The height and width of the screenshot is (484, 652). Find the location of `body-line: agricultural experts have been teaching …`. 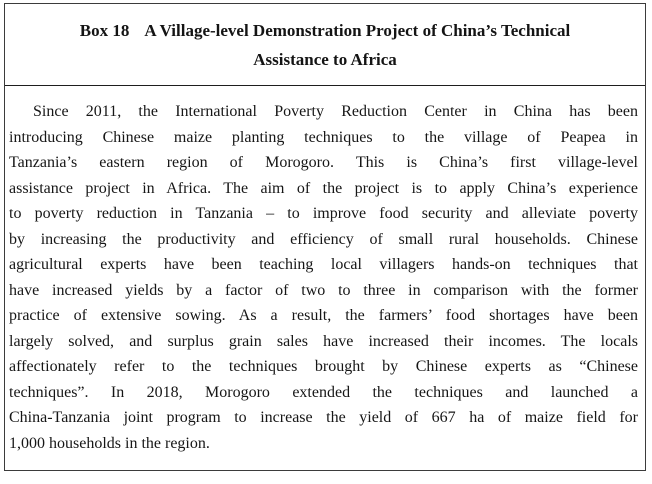

body-line: agricultural experts have been teaching … is located at coordinates (323, 264).